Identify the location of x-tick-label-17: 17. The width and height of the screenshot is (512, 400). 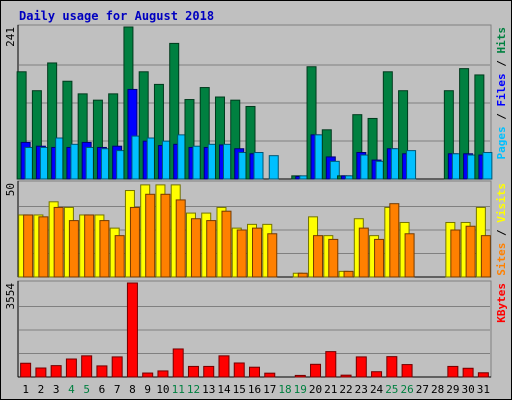
(269, 389).